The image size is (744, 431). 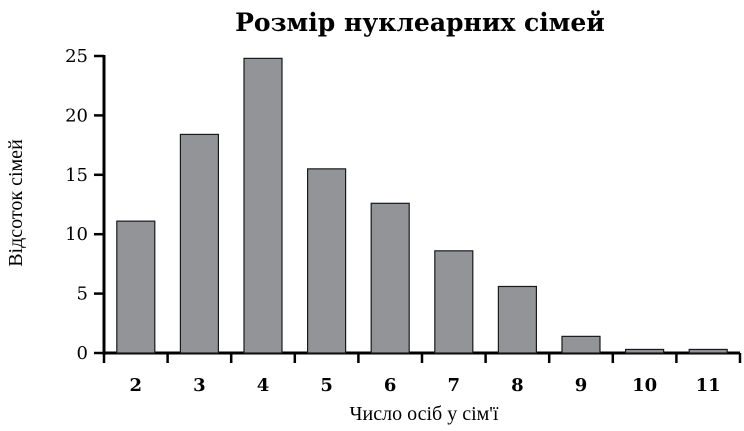 What do you see at coordinates (263, 385) in the screenshot?
I see `x-tick-label: 4` at bounding box center [263, 385].